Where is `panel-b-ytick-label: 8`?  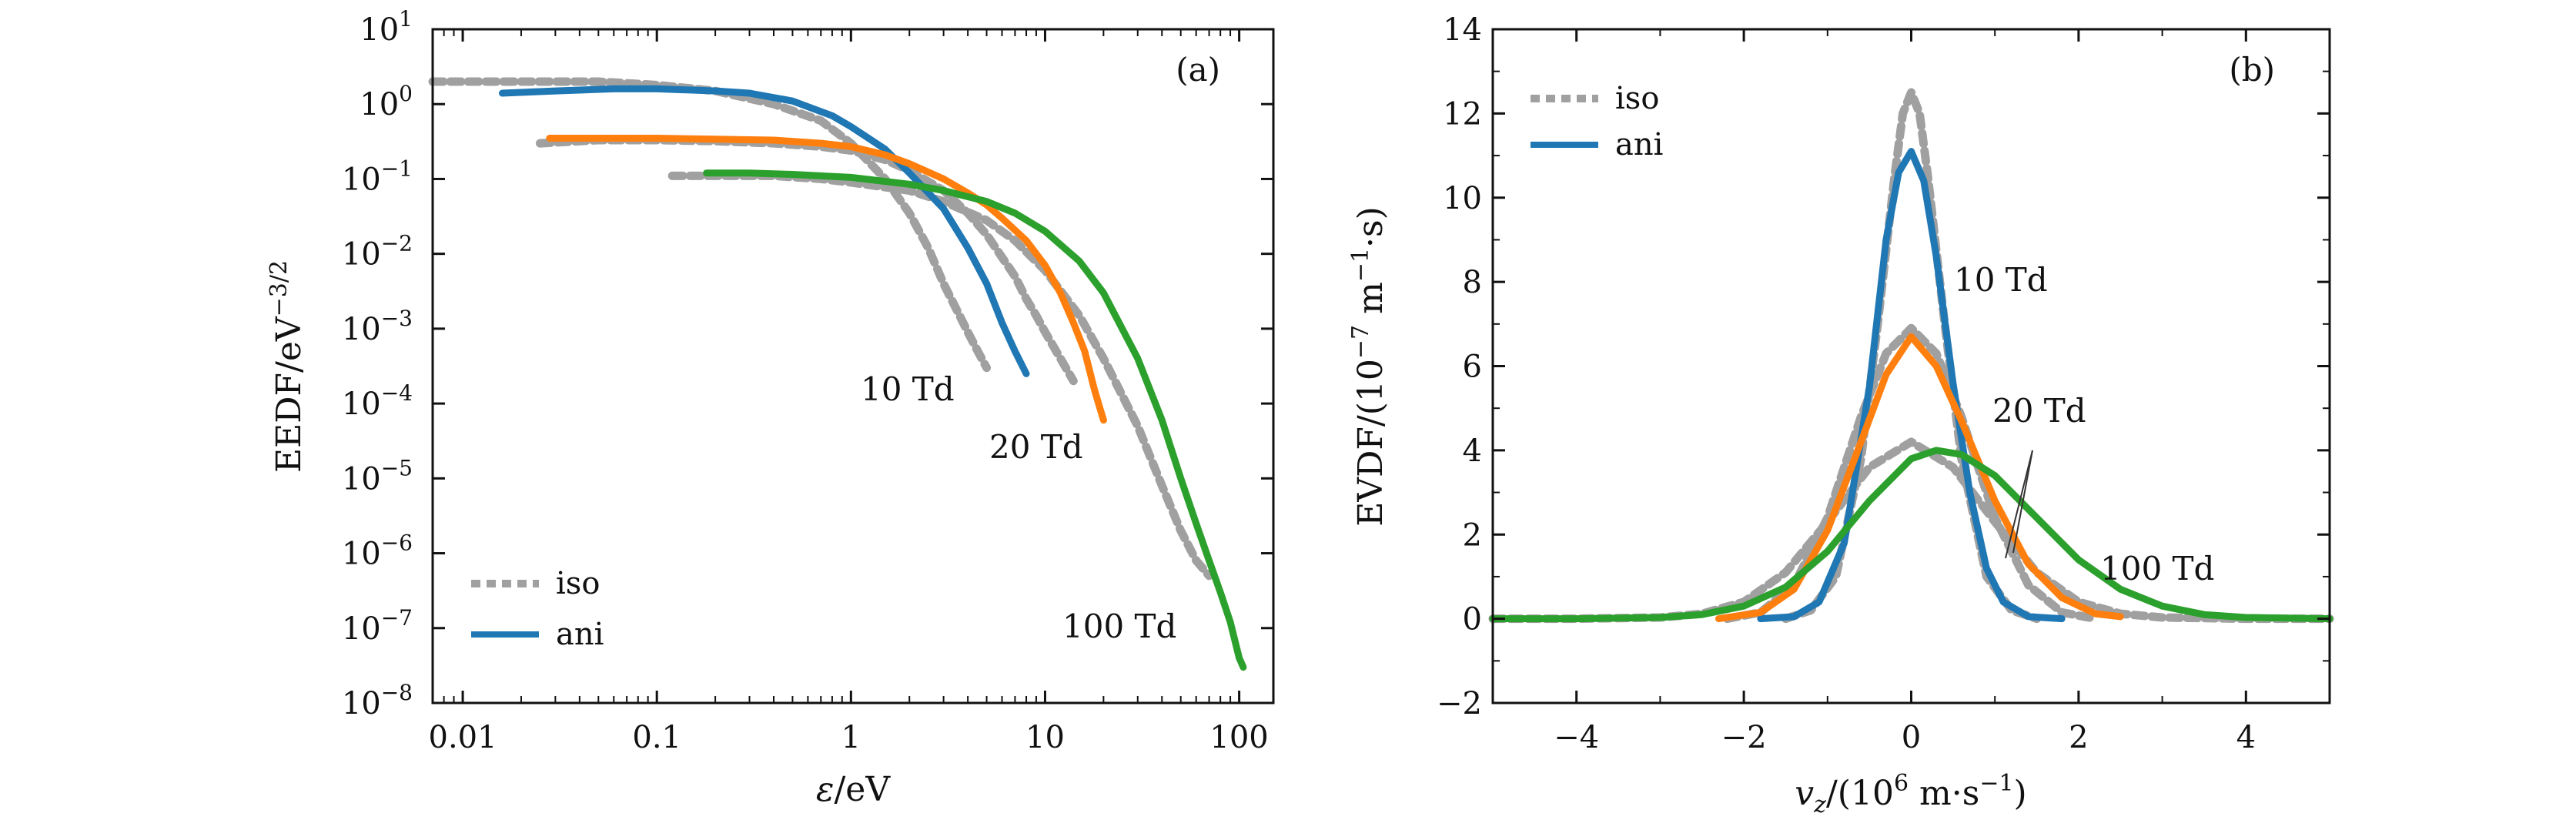 panel-b-ytick-label: 8 is located at coordinates (1472, 282).